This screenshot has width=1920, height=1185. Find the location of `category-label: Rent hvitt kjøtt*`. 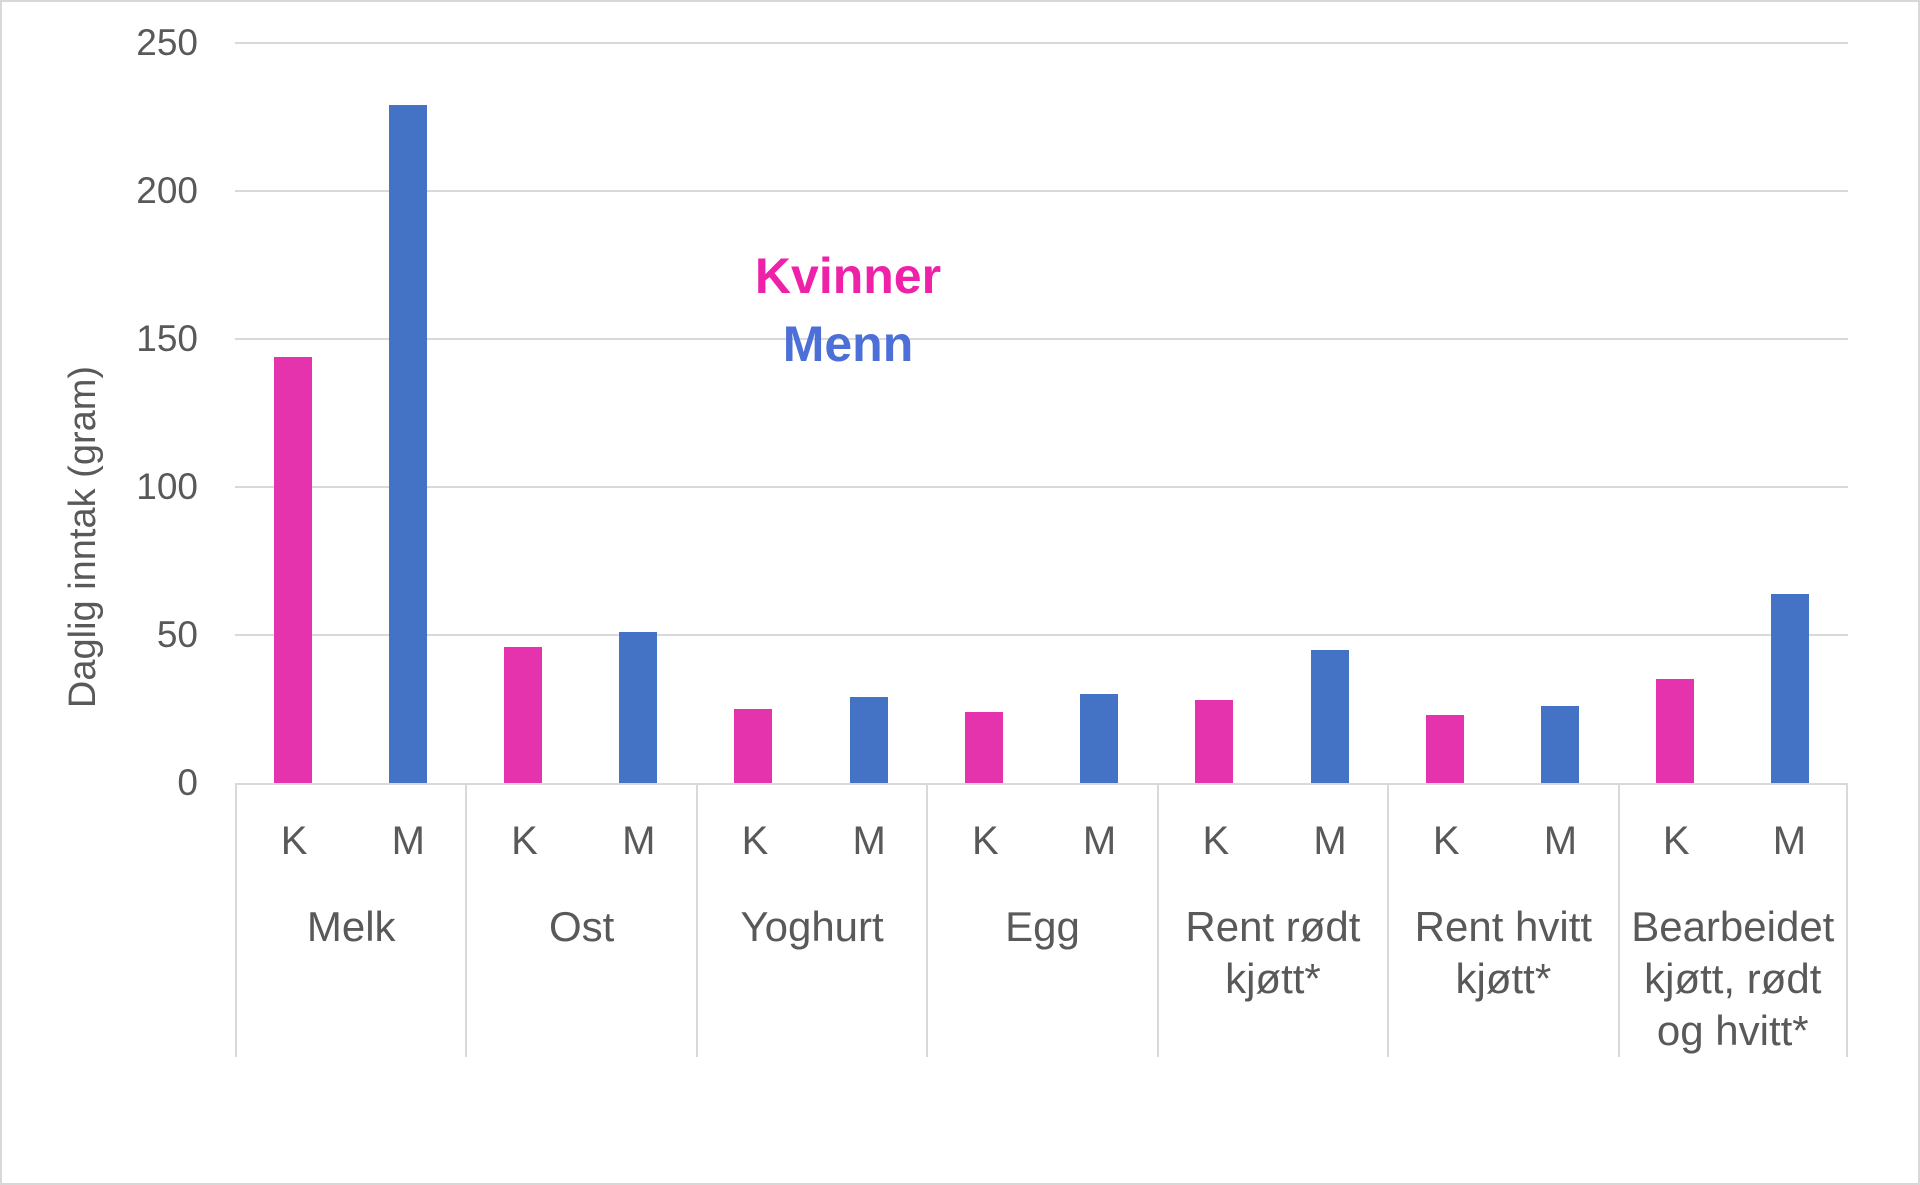

category-label: Rent hvitt kjøtt* is located at coordinates (1503, 952).